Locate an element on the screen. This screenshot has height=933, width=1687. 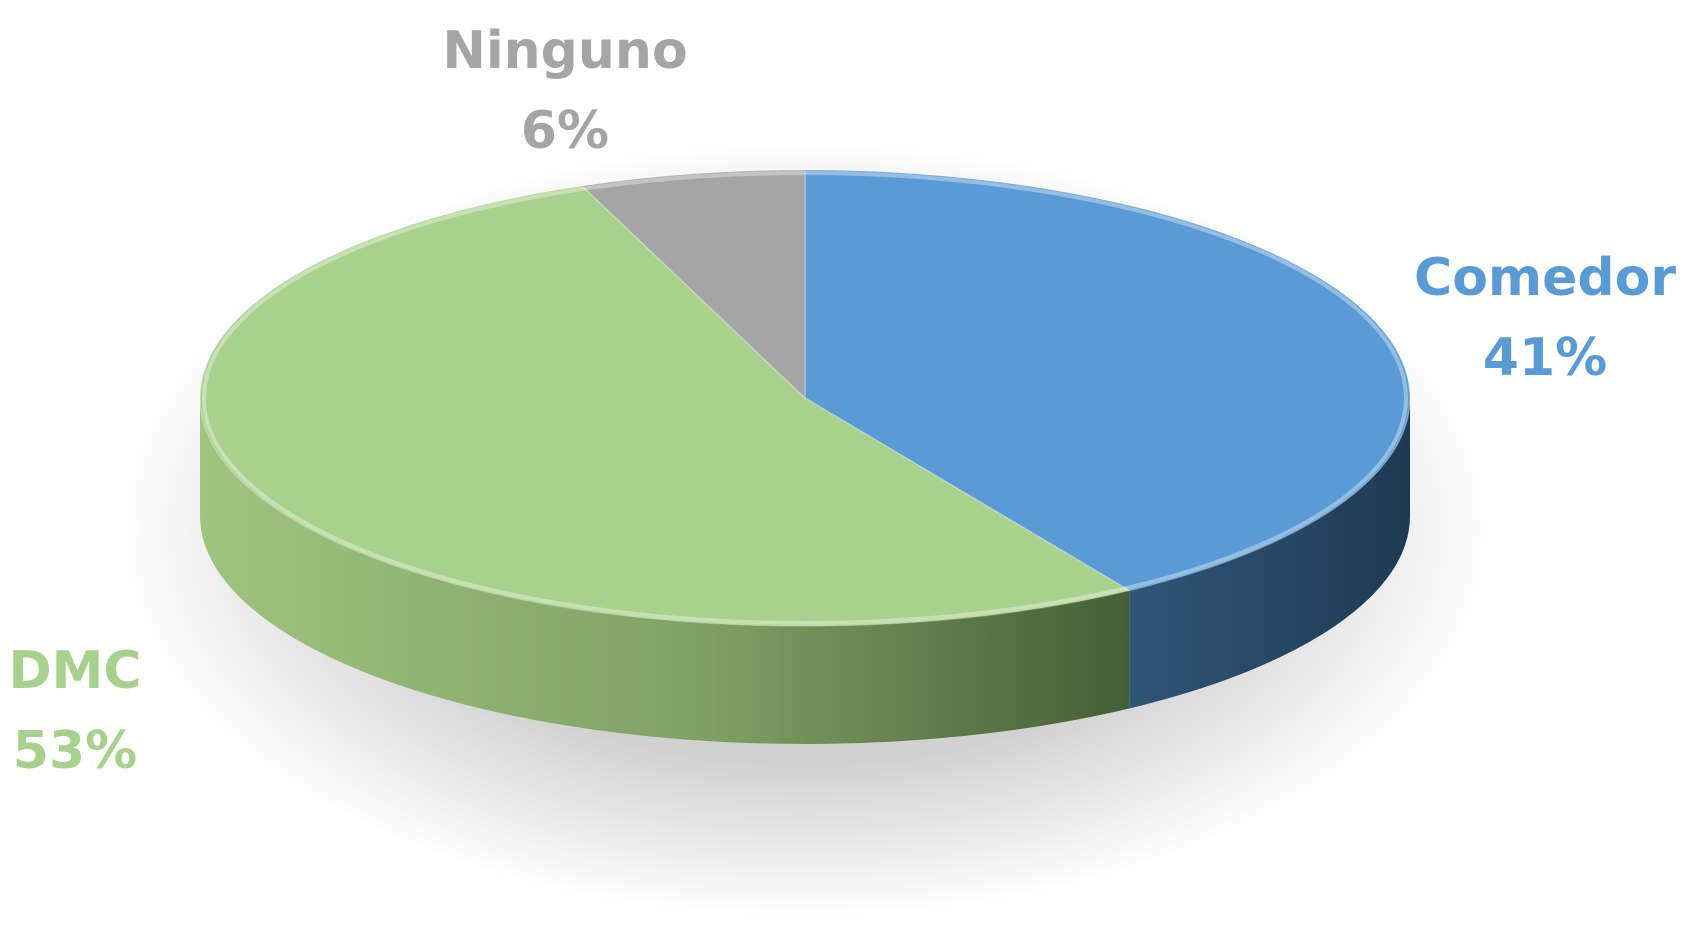
pie-slice-ninguno is located at coordinates (693, 284).